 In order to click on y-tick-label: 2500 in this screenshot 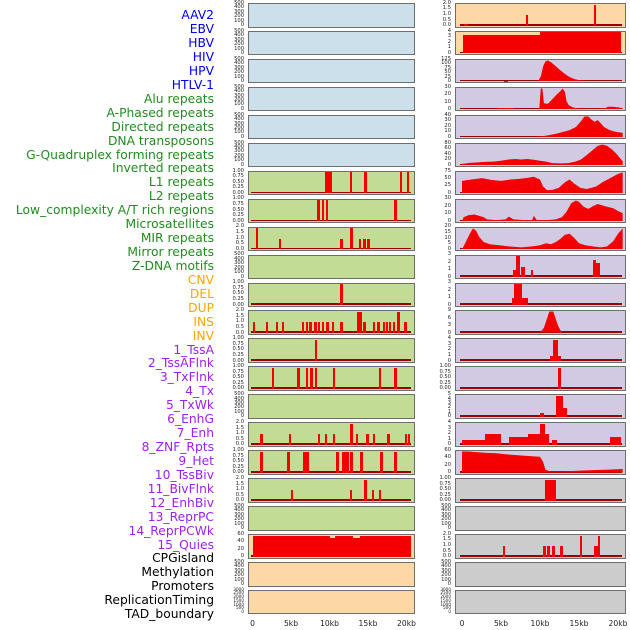, I will do `click(445, 593)`.